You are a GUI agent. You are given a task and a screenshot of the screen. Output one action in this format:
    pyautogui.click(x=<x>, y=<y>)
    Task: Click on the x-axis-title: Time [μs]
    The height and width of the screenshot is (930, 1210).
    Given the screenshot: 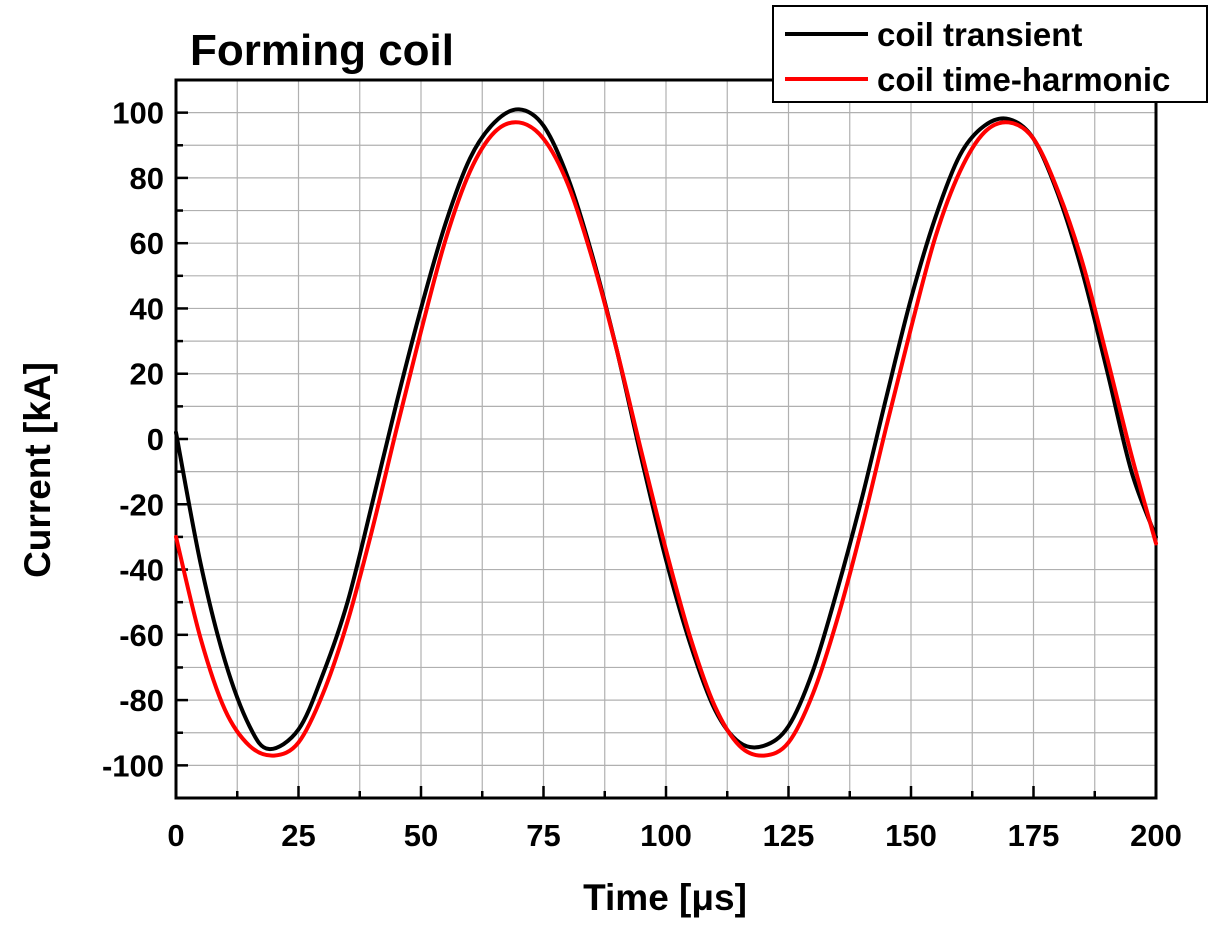 What is the action you would take?
    pyautogui.click(x=665, y=897)
    